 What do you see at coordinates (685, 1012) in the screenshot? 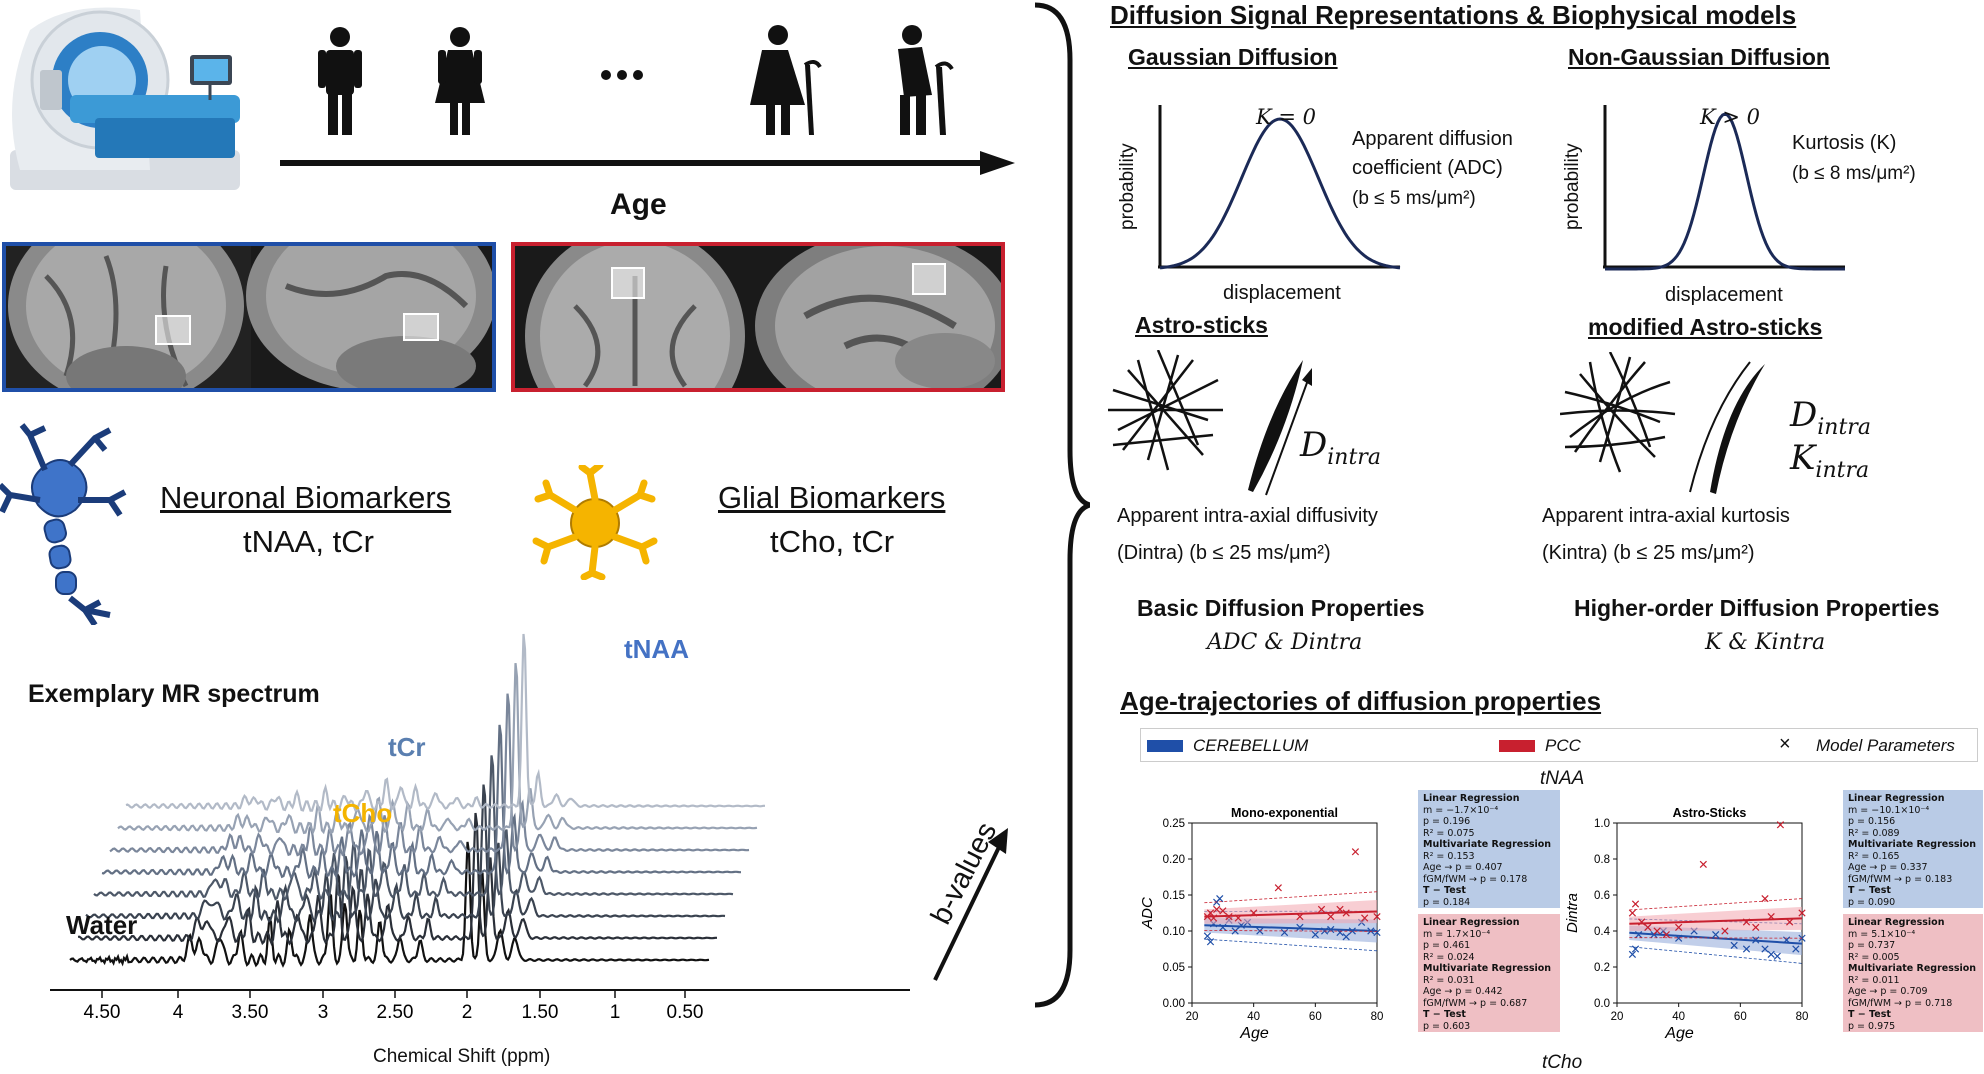
I see `spectrum-tick-label: 0.50` at bounding box center [685, 1012].